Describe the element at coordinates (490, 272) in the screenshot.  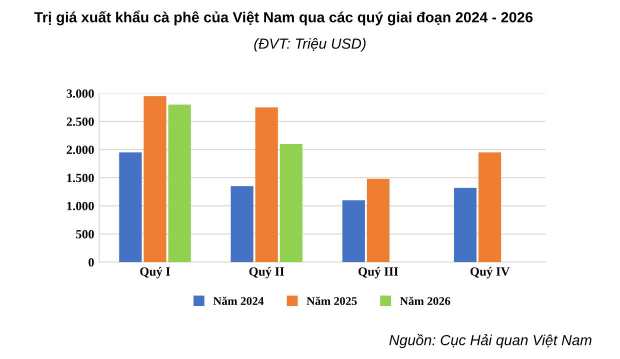
I see `x-tick-label: Quý IV` at that location.